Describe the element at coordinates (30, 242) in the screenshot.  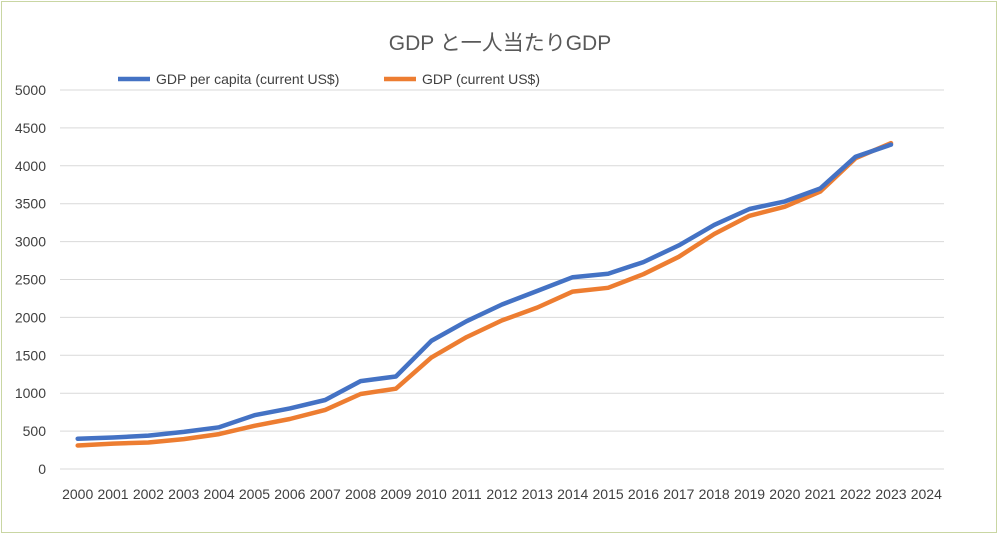
I see `y-tick-label: 3000` at that location.